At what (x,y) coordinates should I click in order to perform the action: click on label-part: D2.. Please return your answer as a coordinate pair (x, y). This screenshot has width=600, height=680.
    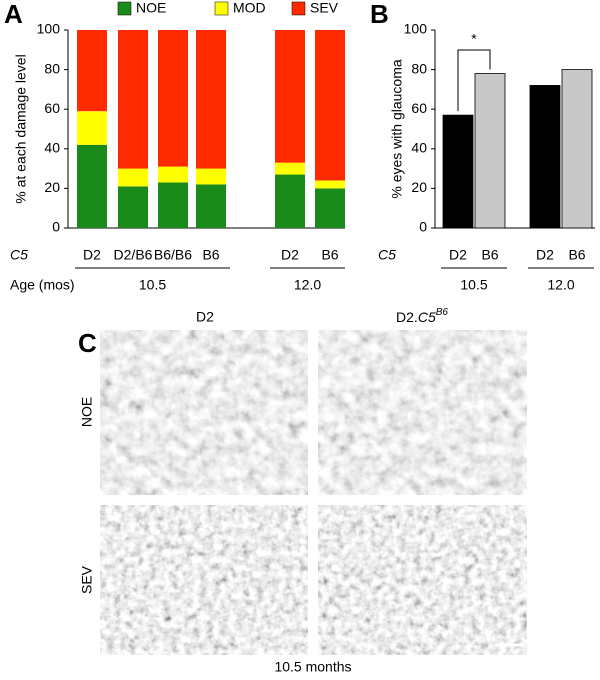
    Looking at the image, I should click on (407, 317).